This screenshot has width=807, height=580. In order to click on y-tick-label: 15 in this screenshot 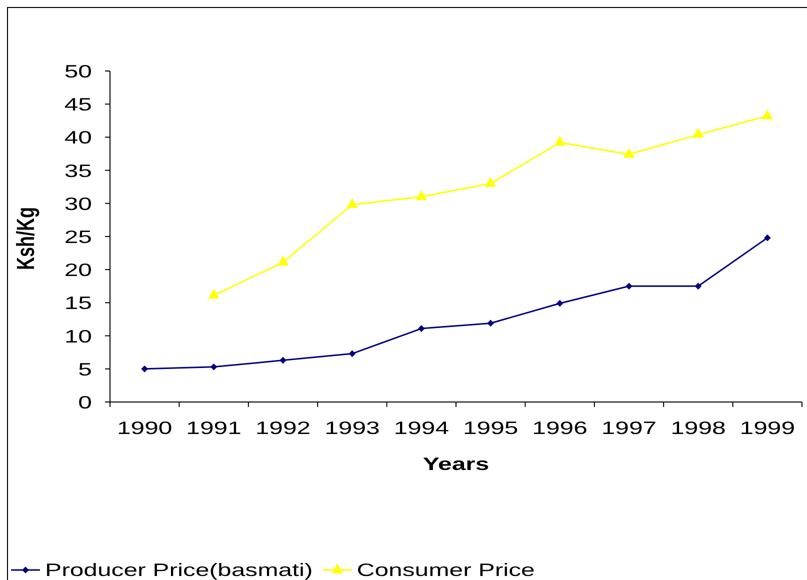, I will do `click(78, 303)`.